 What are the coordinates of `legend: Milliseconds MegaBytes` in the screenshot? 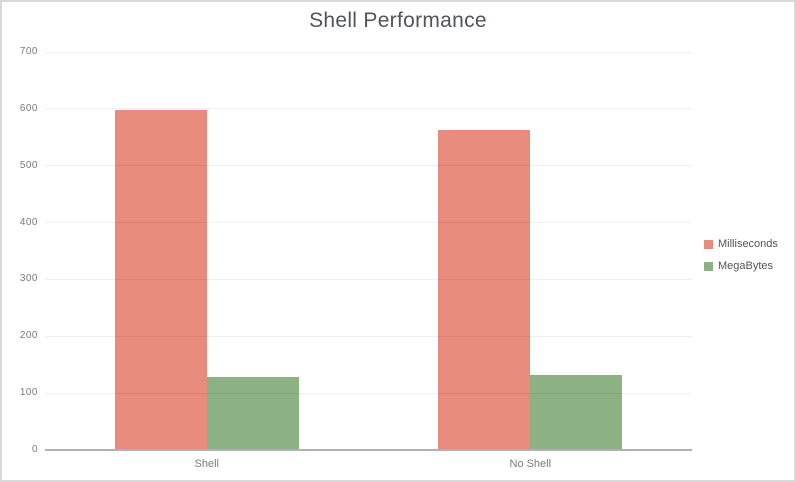 It's located at (741, 260).